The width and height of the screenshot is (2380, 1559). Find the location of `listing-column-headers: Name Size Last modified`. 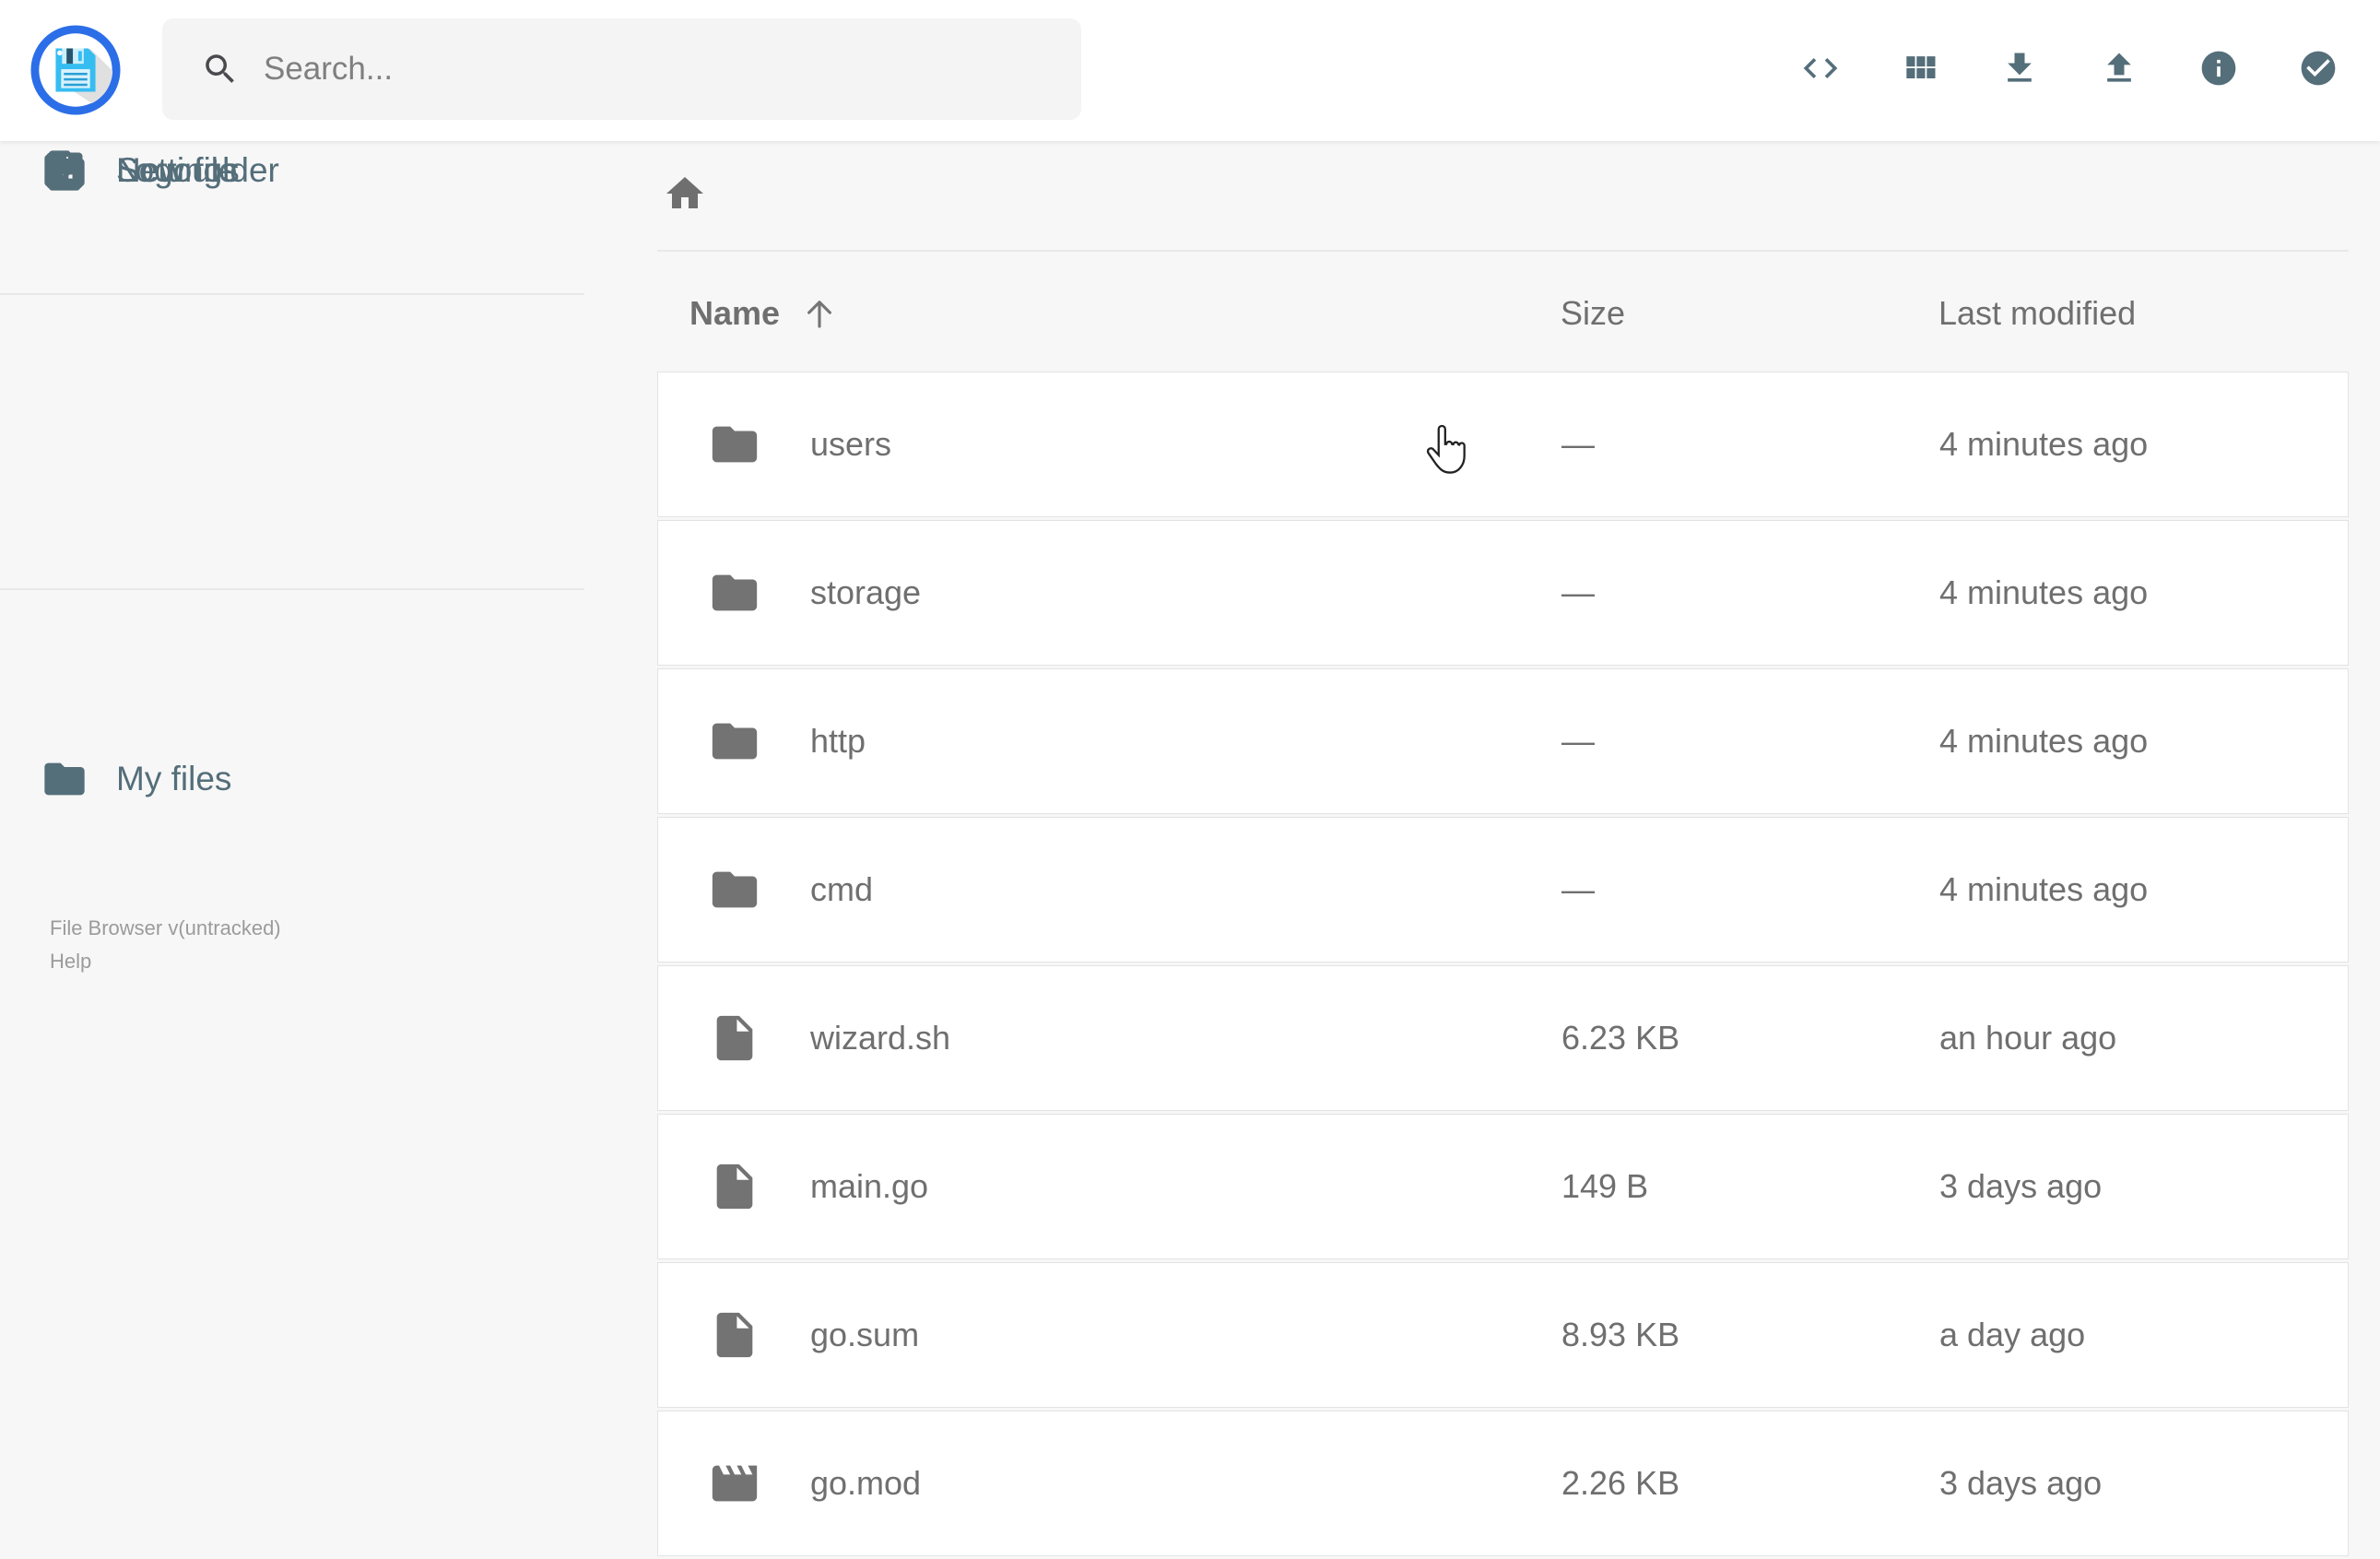

listing-column-headers: Name Size Last modified is located at coordinates (1503, 315).